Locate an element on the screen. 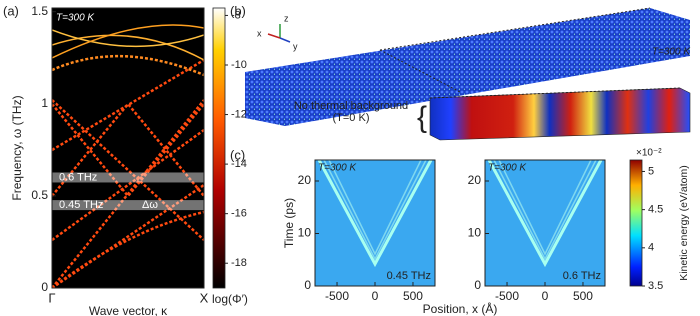 This screenshot has width=700, height=316. panel-label: (b) is located at coordinates (238, 10).